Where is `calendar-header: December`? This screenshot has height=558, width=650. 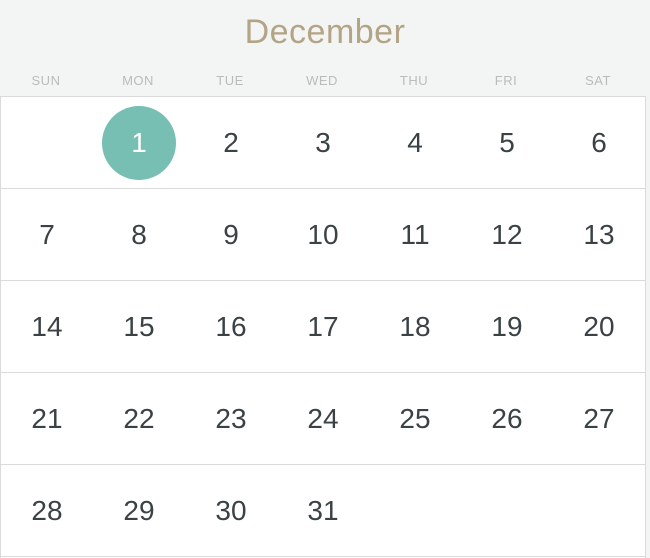
calendar-header: December is located at coordinates (325, 32).